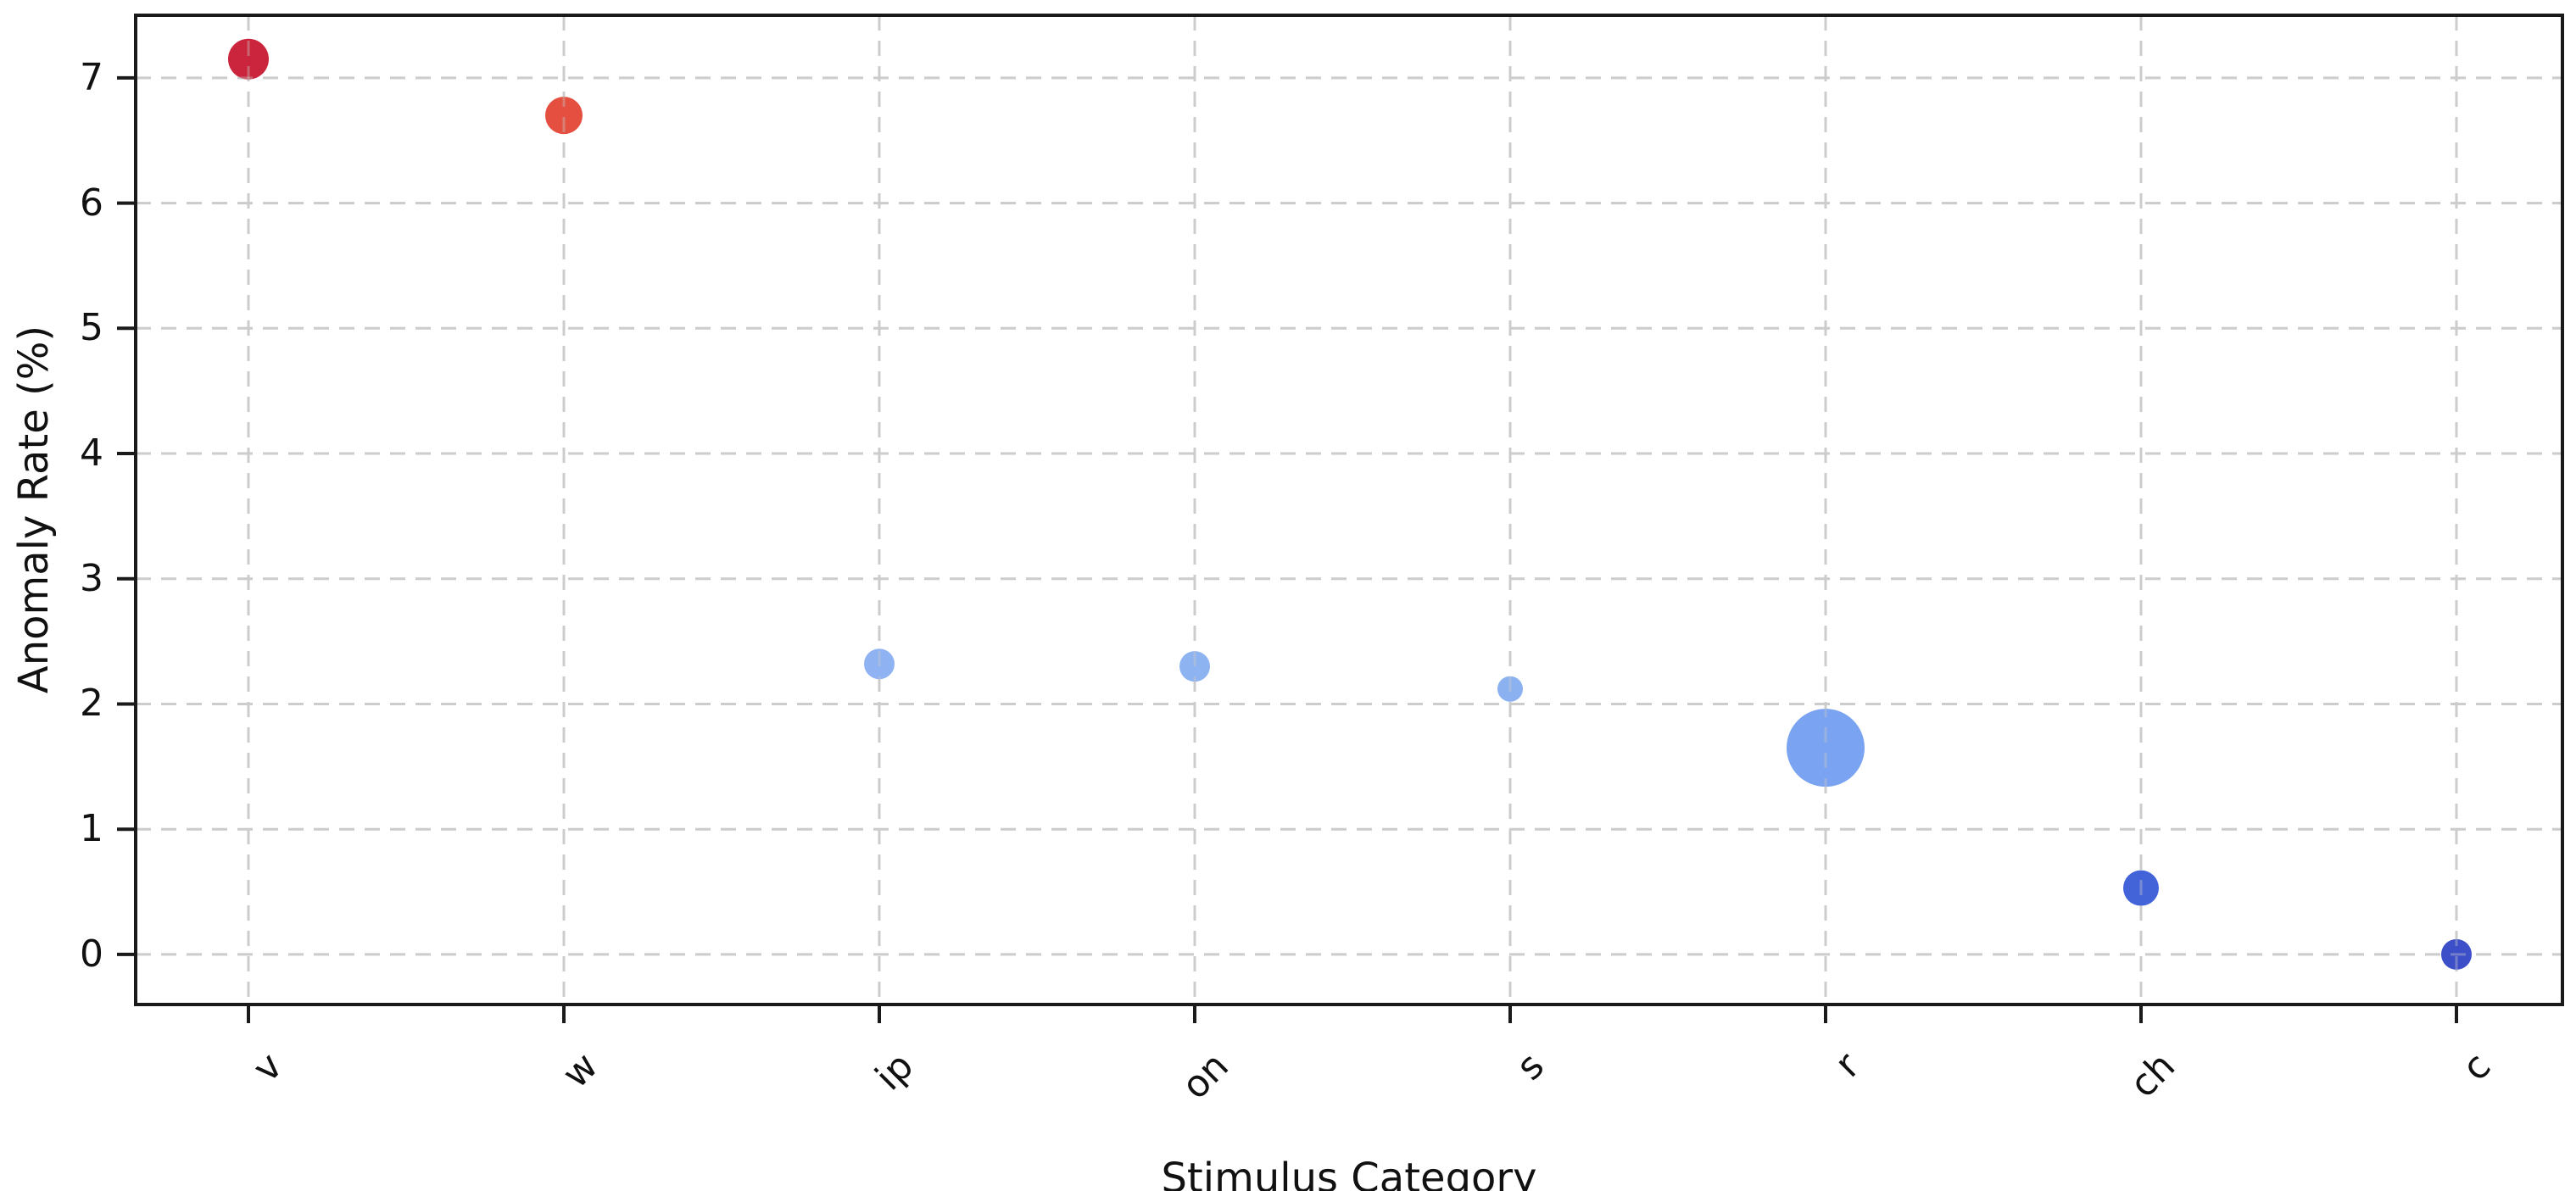 This screenshot has height=1191, width=2576. Describe the element at coordinates (91, 77) in the screenshot. I see `y-tick-label-7: 7` at that location.